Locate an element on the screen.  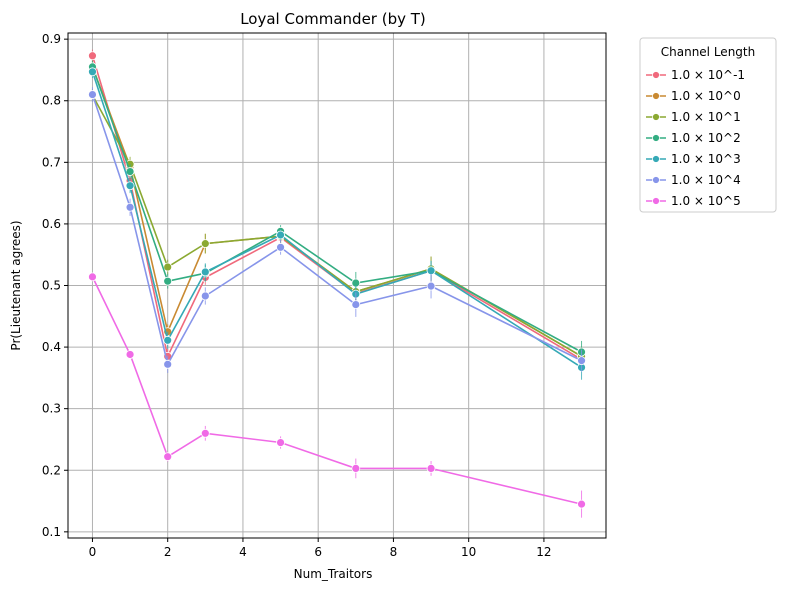
y-axis-label: Pr(Lieutenant agrees) is located at coordinates (16, 285).